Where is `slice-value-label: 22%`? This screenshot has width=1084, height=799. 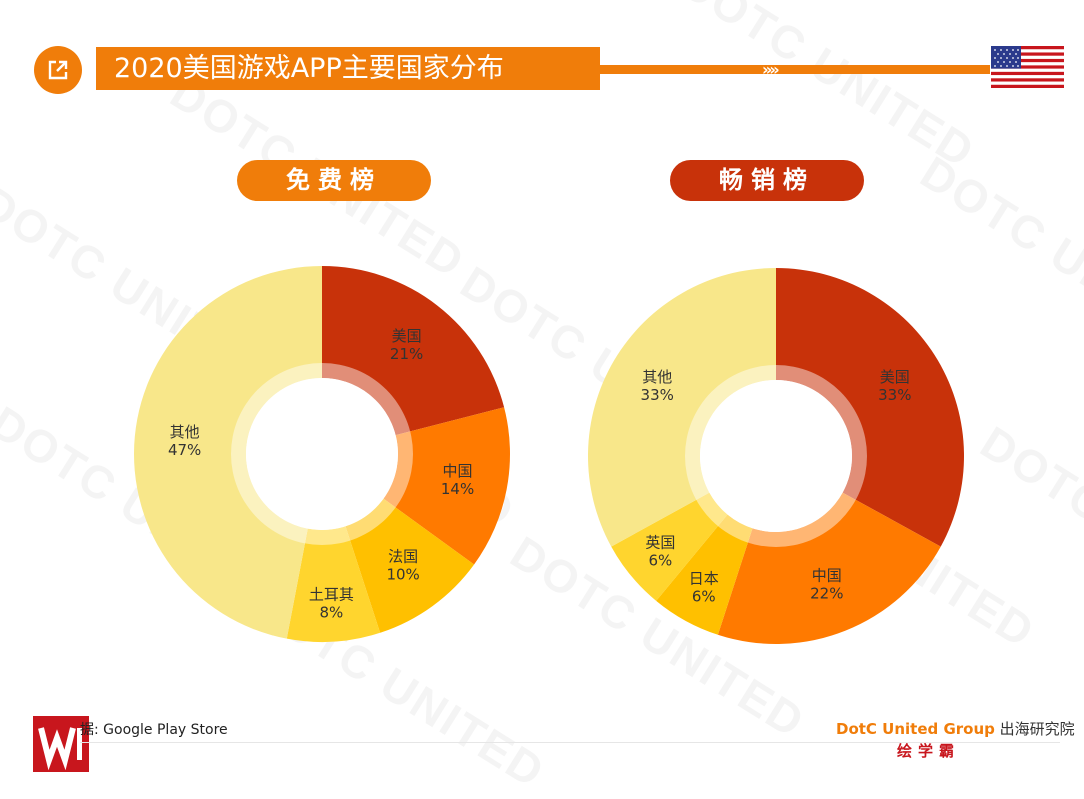 slice-value-label: 22% is located at coordinates (826, 593).